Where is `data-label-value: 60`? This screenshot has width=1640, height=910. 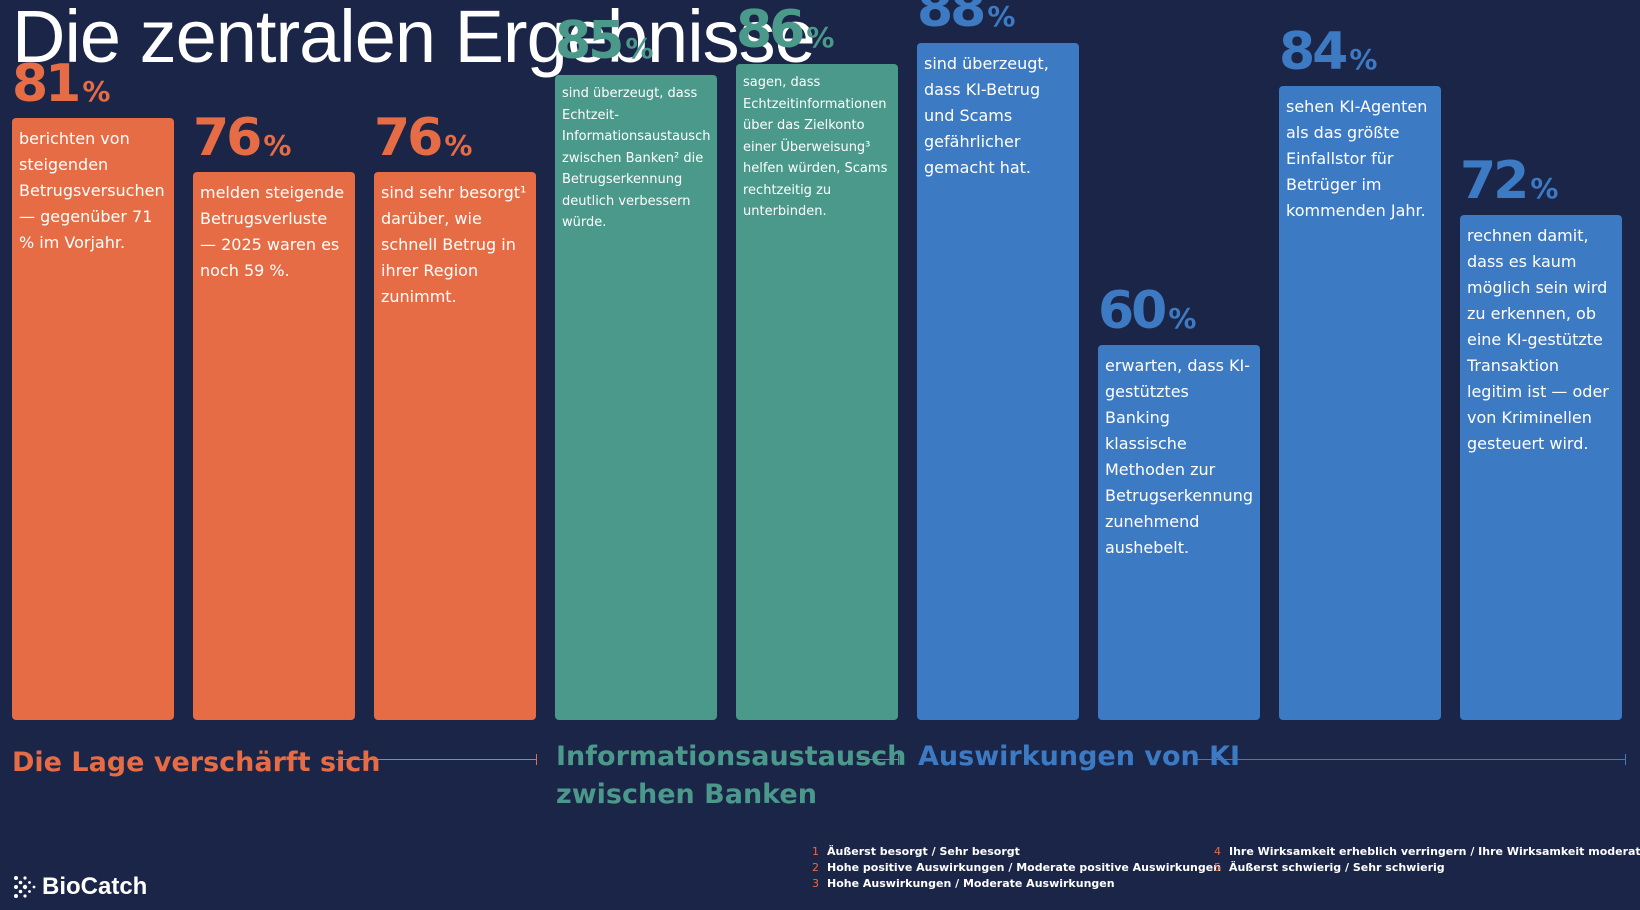
data-label-value: 60 is located at coordinates (1132, 311).